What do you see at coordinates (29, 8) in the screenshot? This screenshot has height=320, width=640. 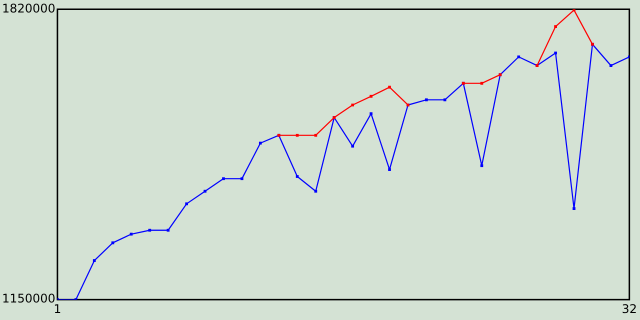 I see `y-tick-label: 1820000` at bounding box center [29, 8].